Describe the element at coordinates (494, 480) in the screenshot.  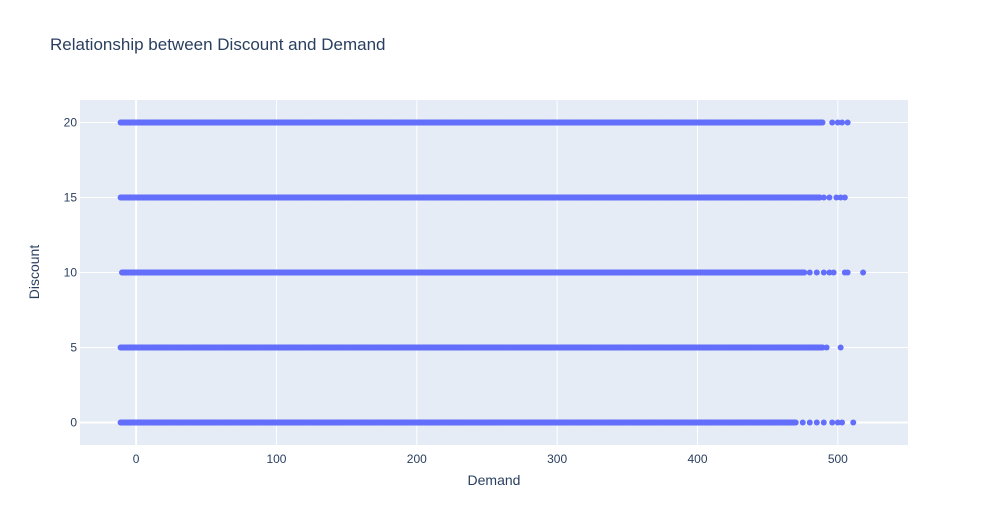
I see `x-axis-title: Demand` at that location.